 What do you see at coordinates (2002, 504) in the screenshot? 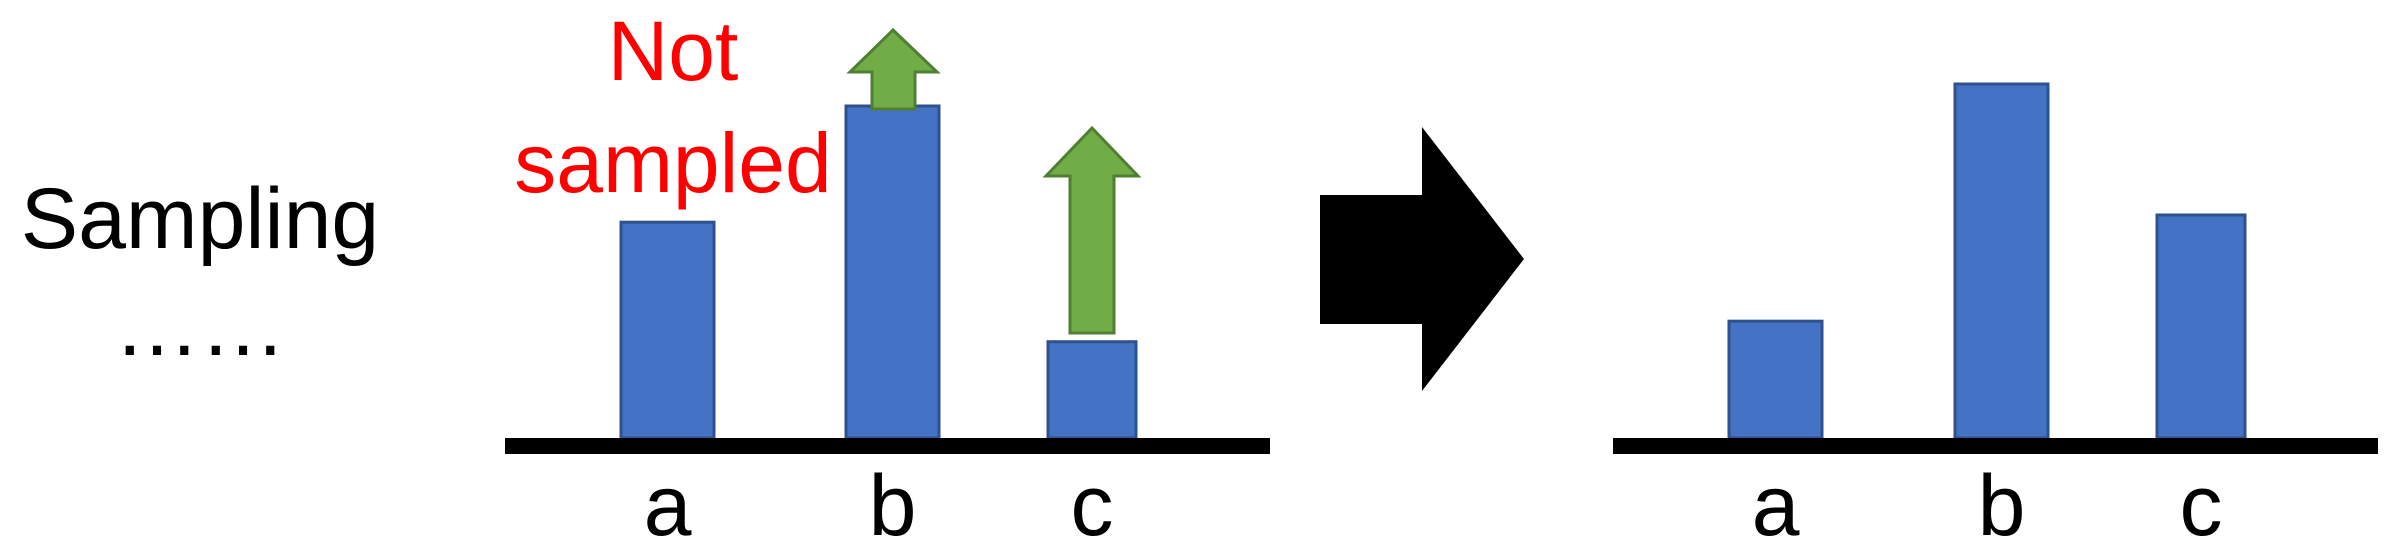
I see `after_panel-tick-b: b` at bounding box center [2002, 504].